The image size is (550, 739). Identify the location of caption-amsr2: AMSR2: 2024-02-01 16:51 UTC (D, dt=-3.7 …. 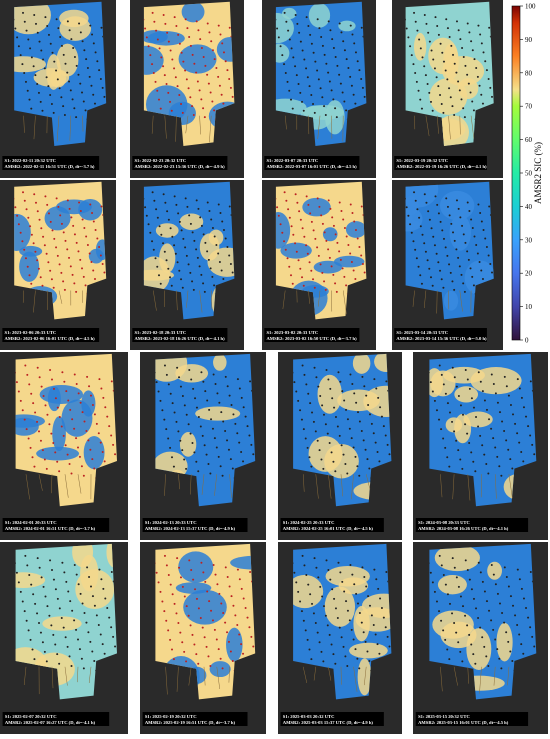
(50, 528).